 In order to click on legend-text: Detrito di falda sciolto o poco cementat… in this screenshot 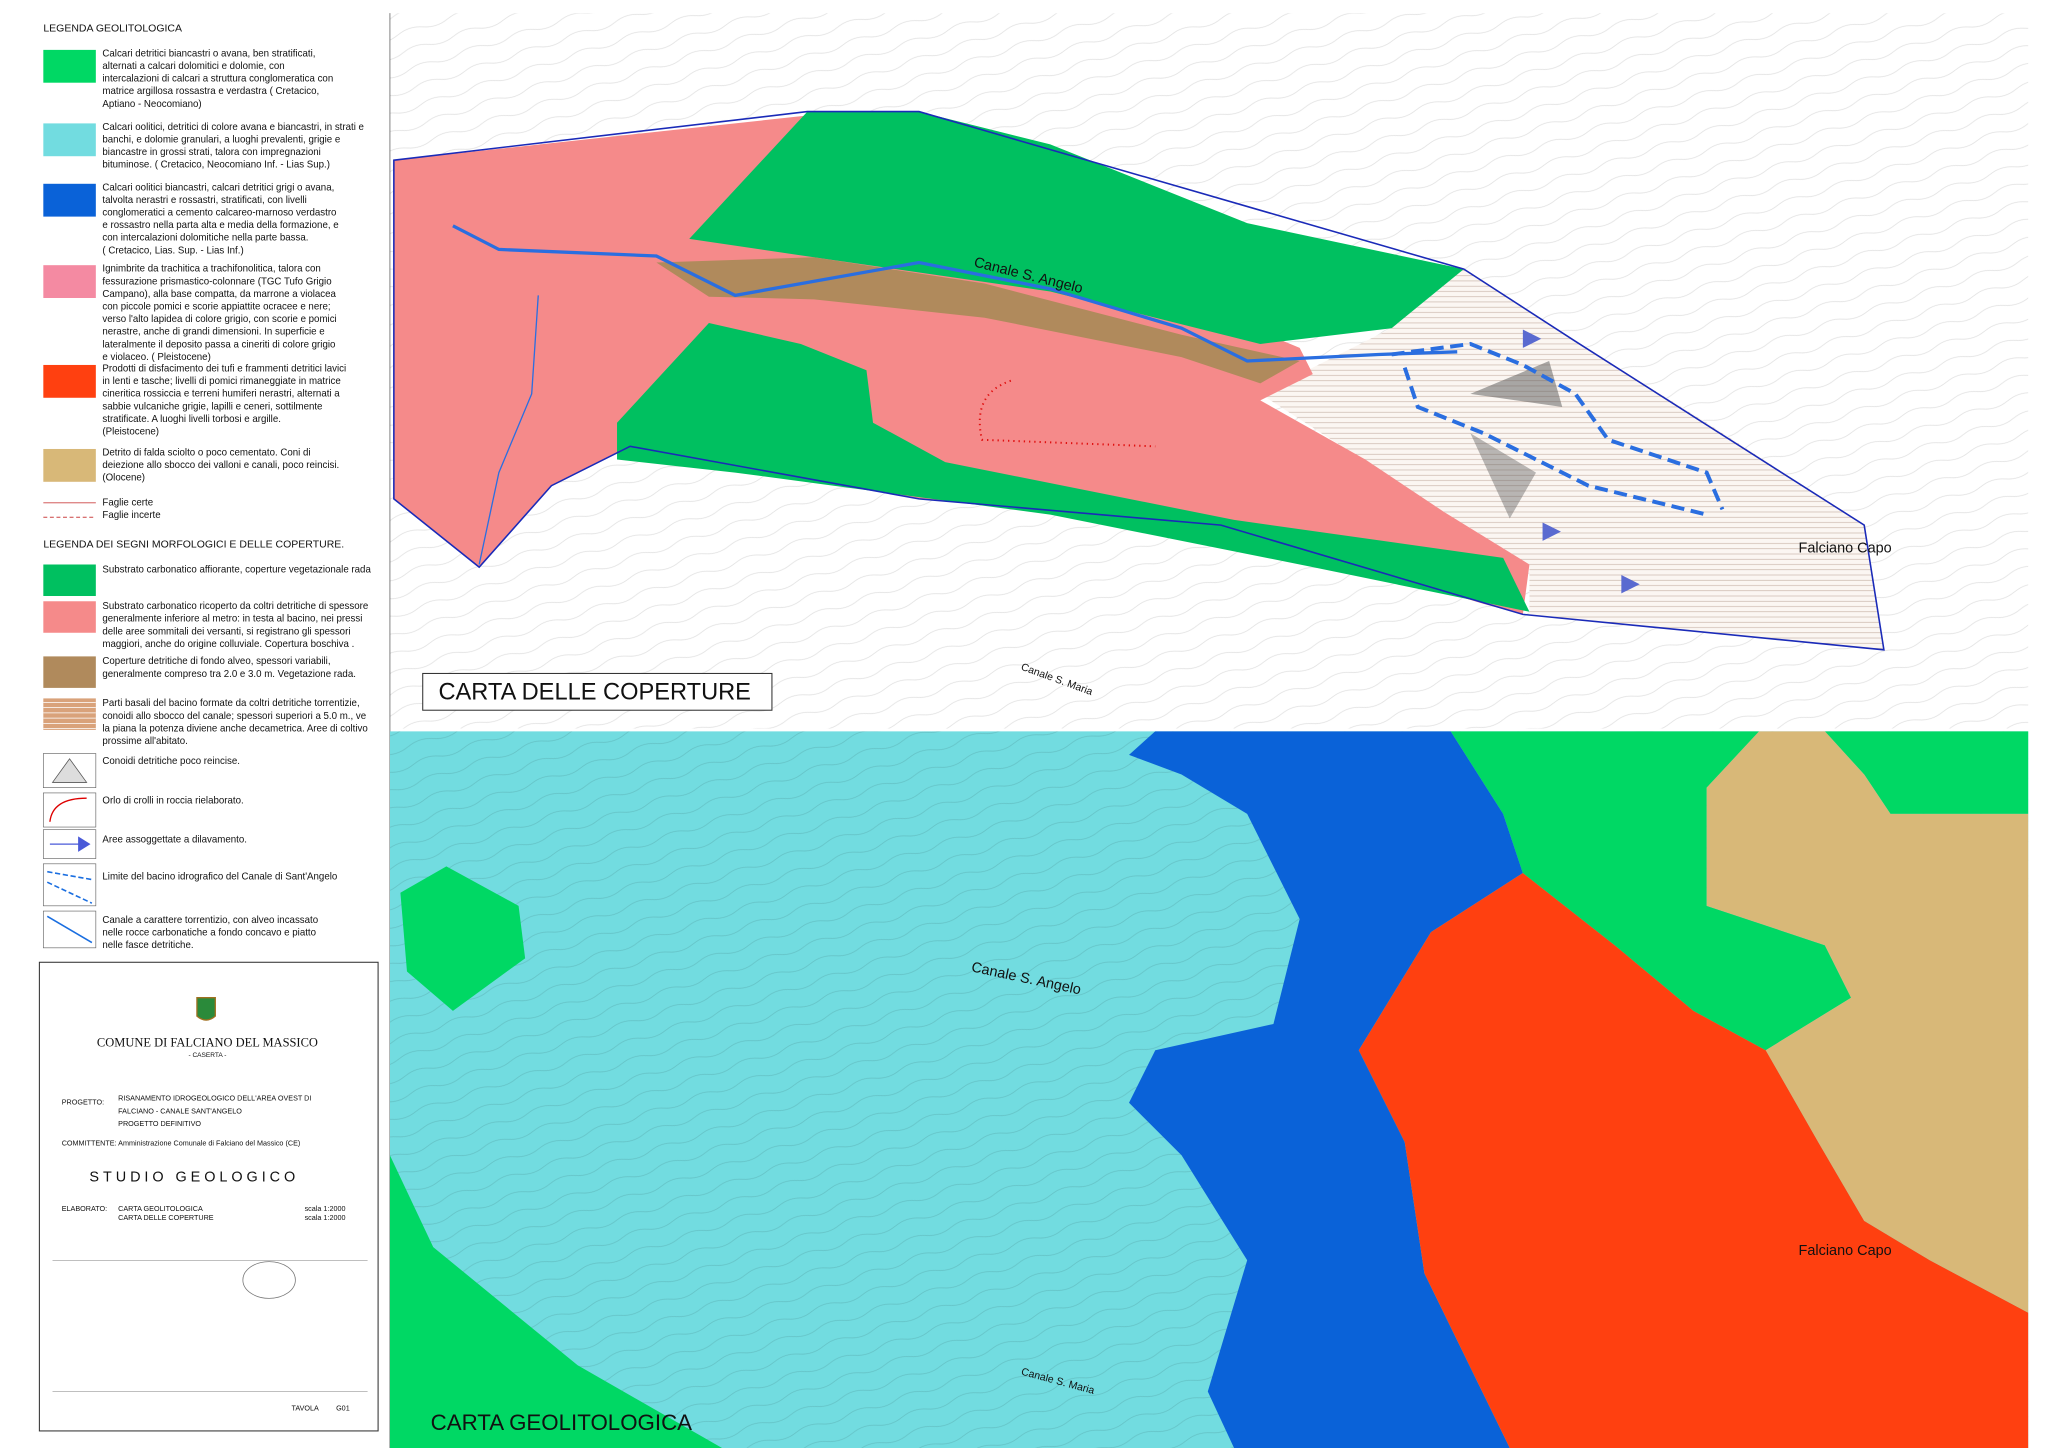, I will do `click(206, 452)`.